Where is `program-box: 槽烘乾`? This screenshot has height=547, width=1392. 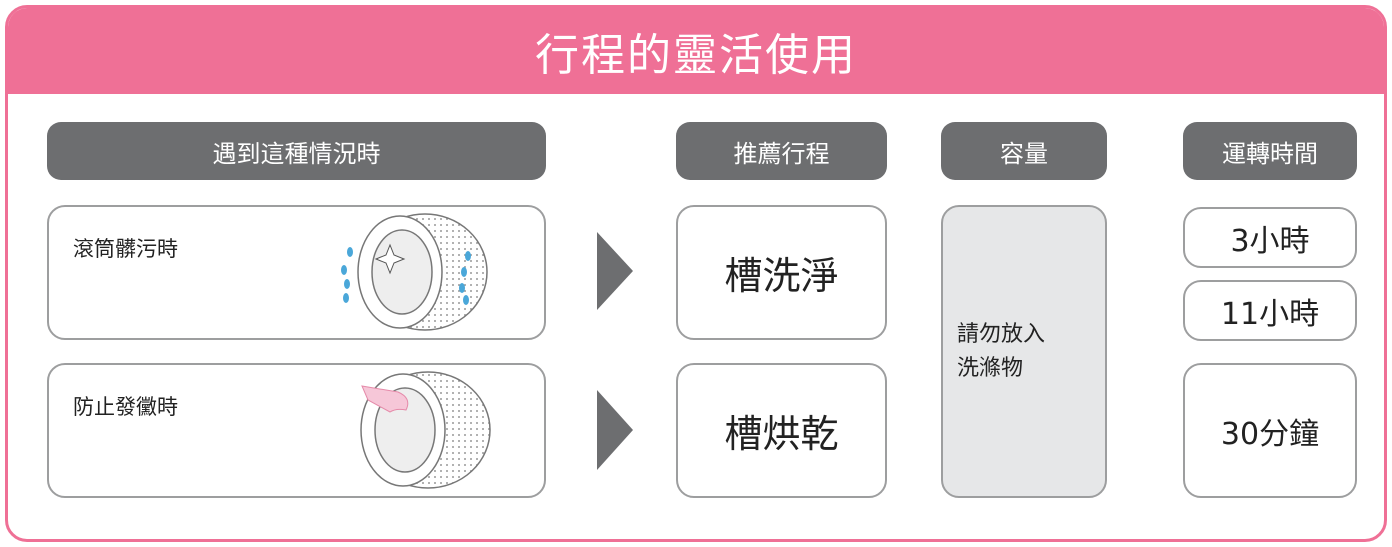 program-box: 槽烘乾 is located at coordinates (781, 430).